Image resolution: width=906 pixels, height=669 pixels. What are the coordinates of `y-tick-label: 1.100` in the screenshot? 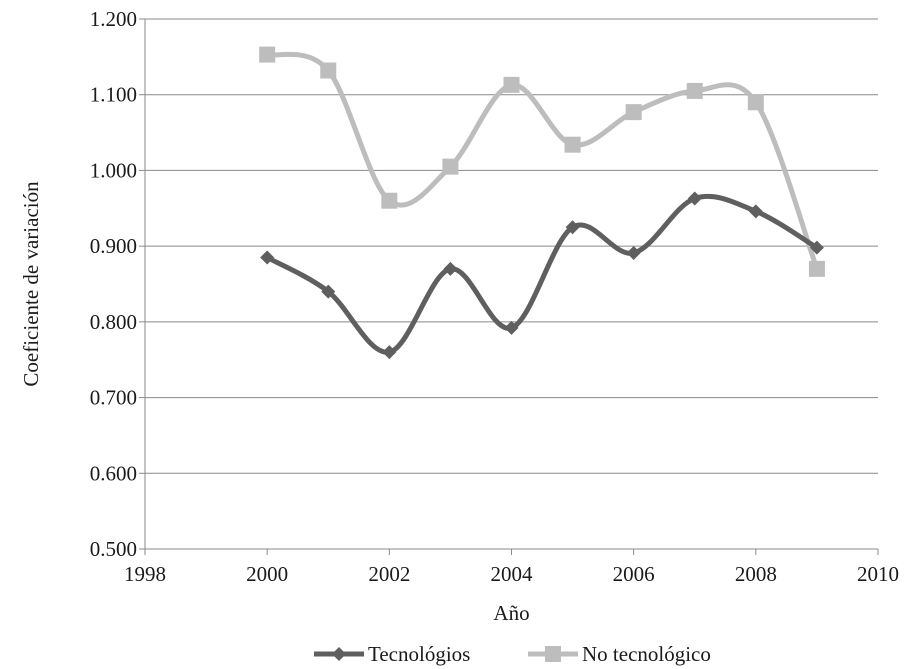 It's located at (113, 95).